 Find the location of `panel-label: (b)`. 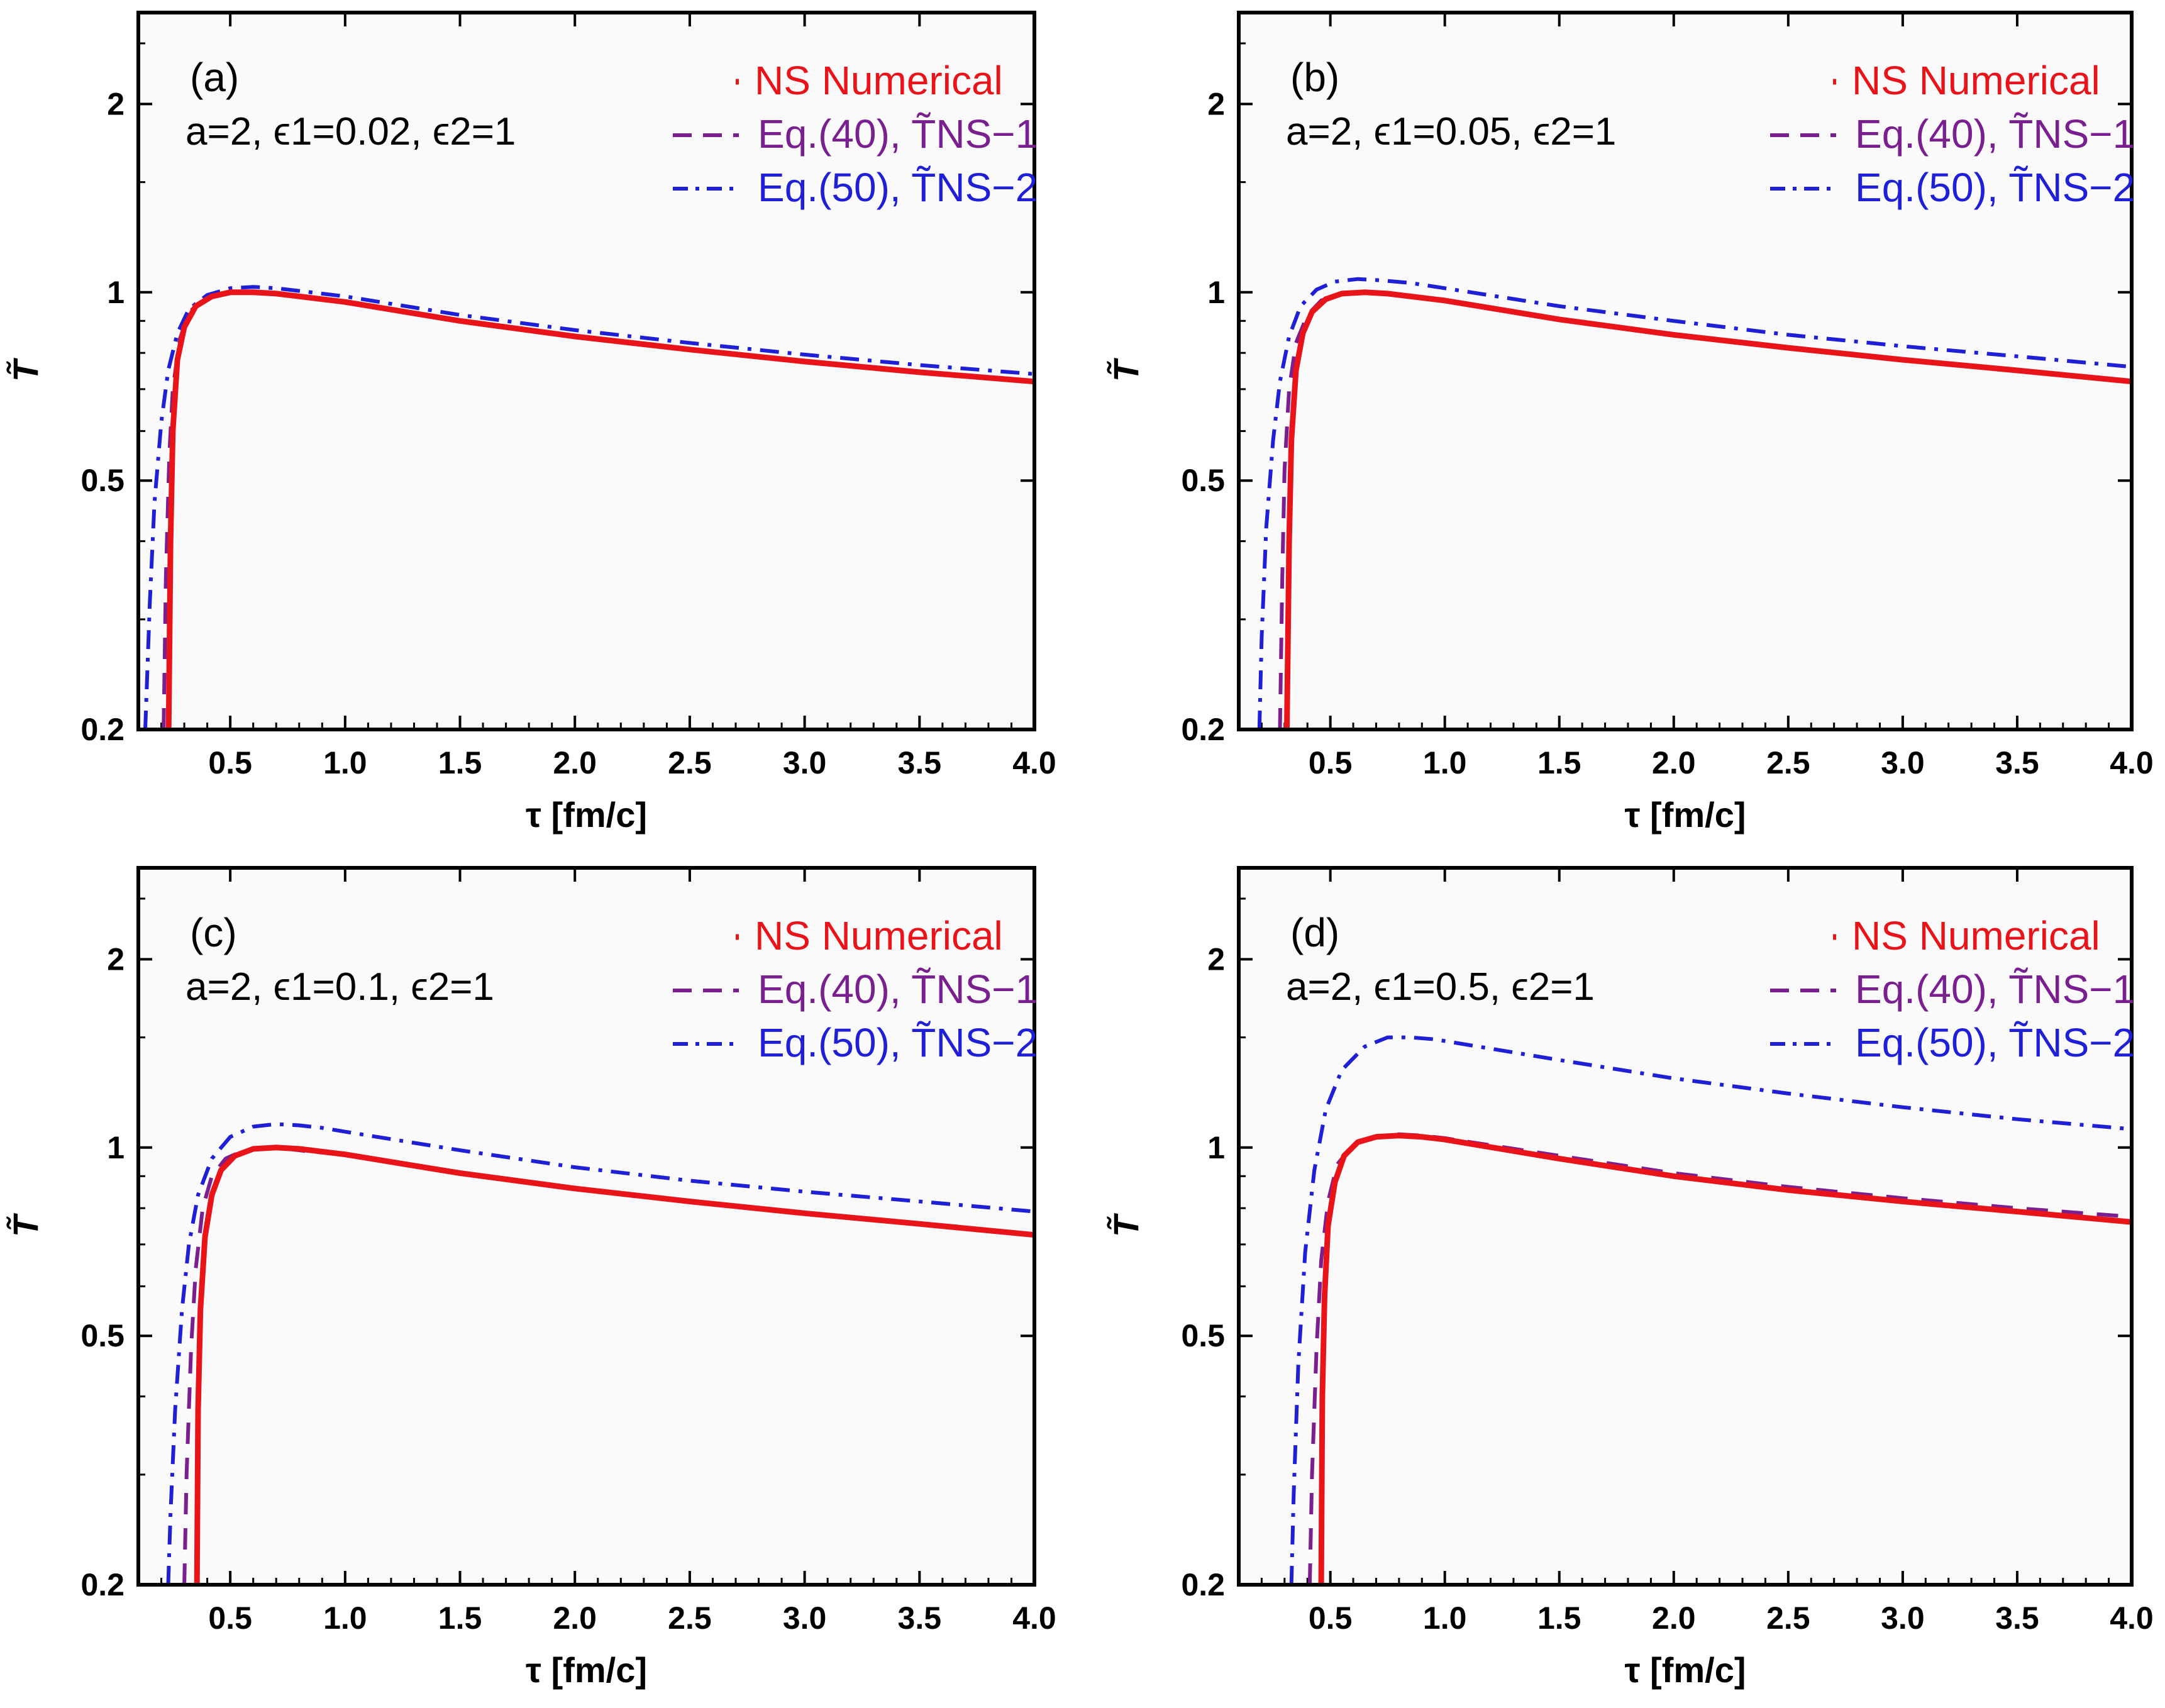

panel-label: (b) is located at coordinates (1314, 77).